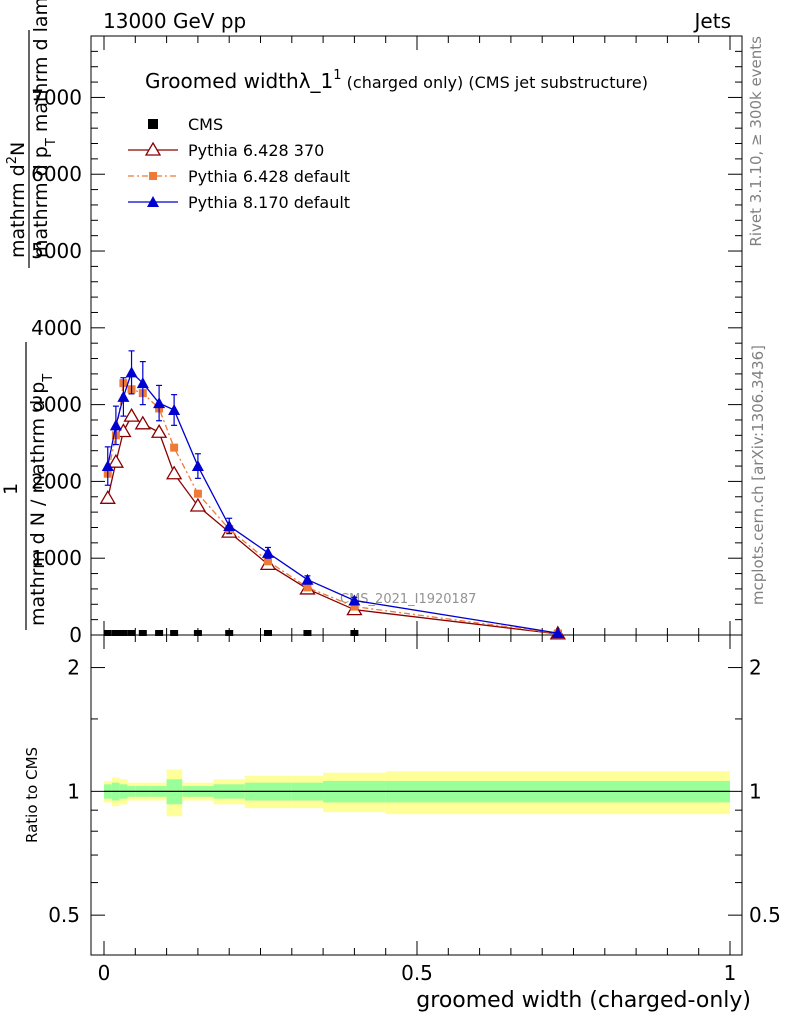 The height and width of the screenshot is (1024, 786). What do you see at coordinates (712, 21) in the screenshot?
I see `header-process: Jets` at bounding box center [712, 21].